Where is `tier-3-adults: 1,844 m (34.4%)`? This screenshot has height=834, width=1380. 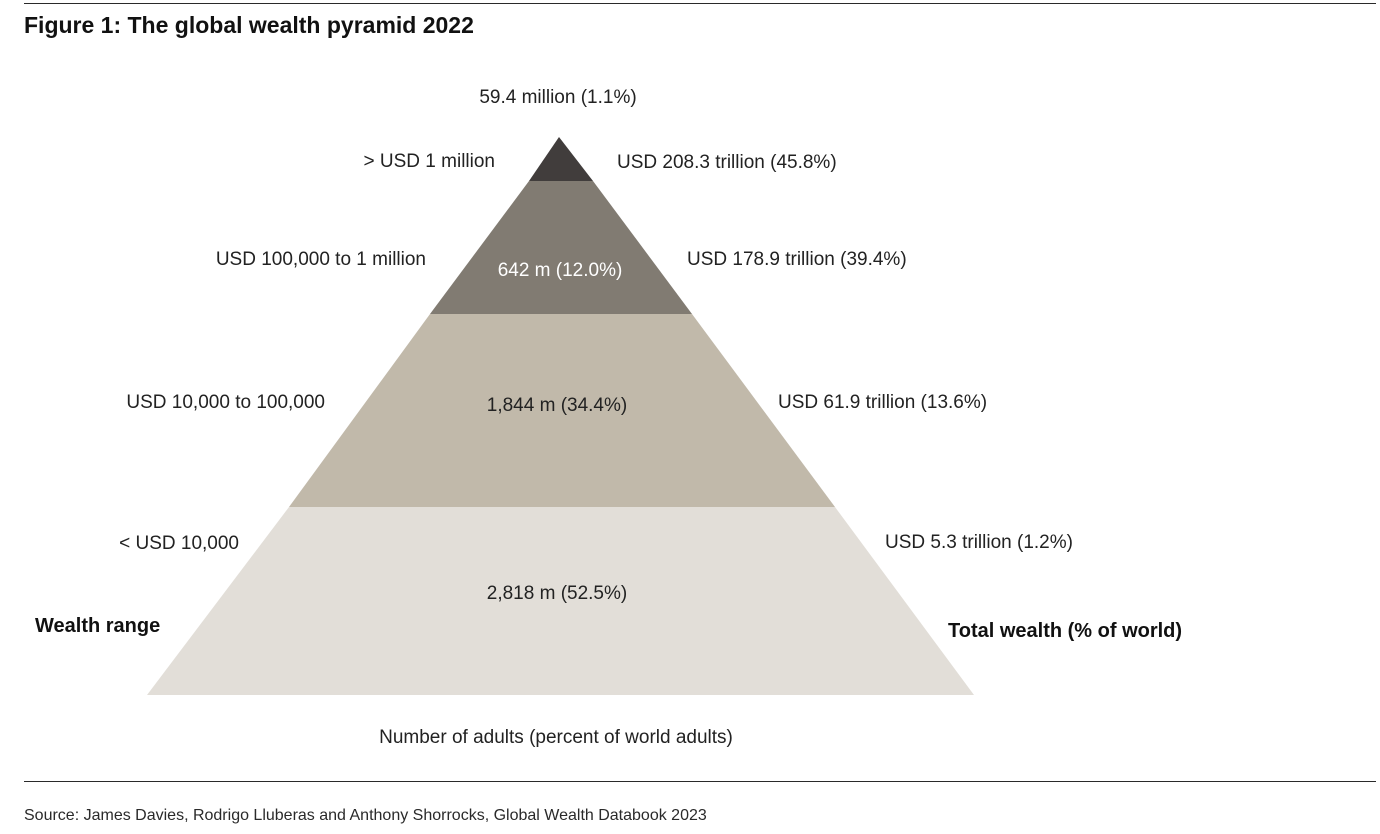 tier-3-adults: 1,844 m (34.4%) is located at coordinates (557, 405).